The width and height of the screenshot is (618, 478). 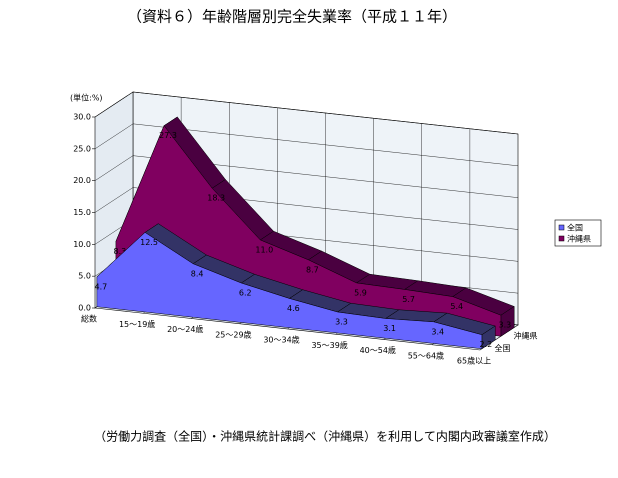 I want to click on data-label: 4.6, so click(x=293, y=308).